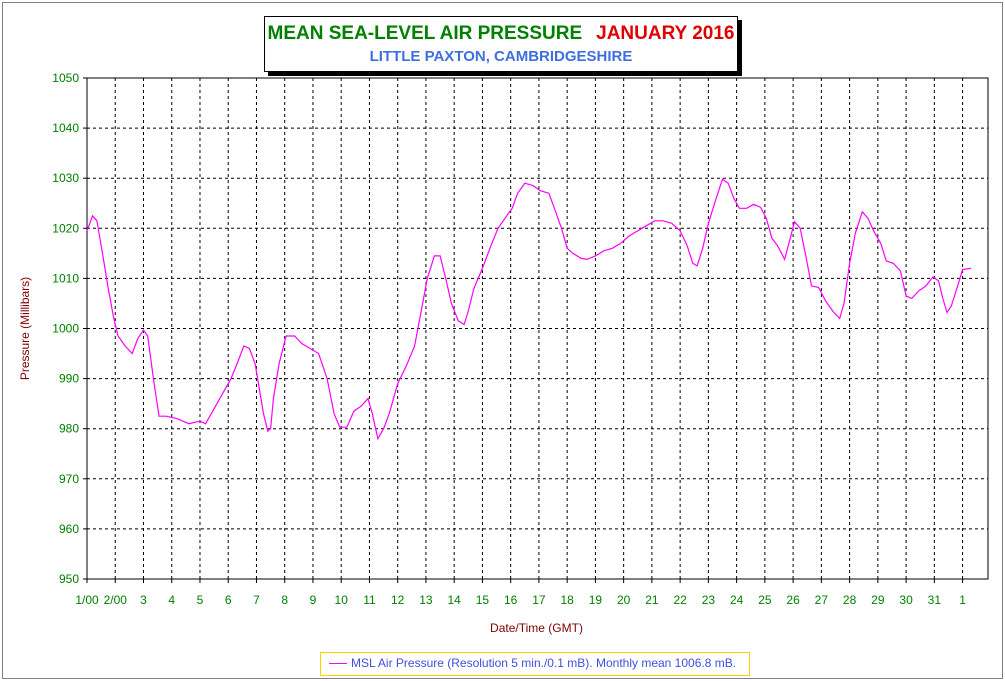 This screenshot has height=681, width=1005. Describe the element at coordinates (87, 600) in the screenshot. I see `x-tick-label: 1/00` at that location.